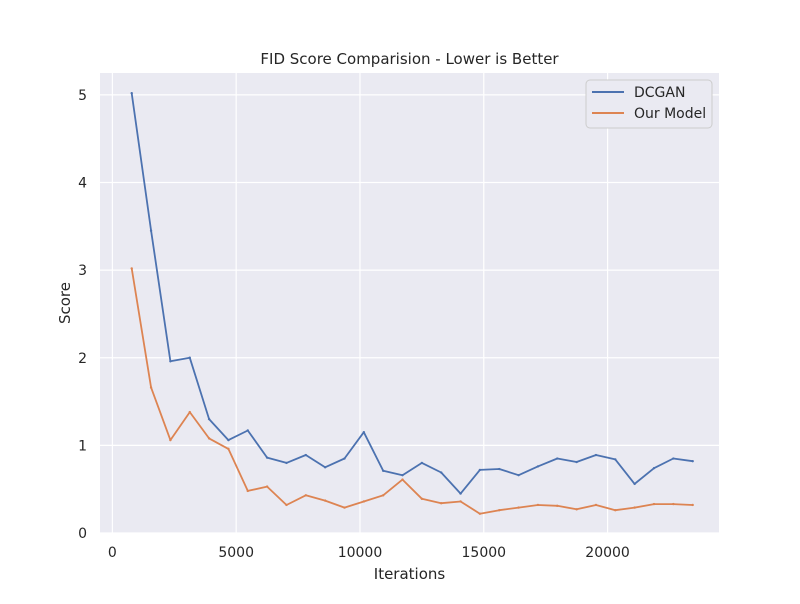  What do you see at coordinates (236, 553) in the screenshot?
I see `x-tick-label: 5000` at bounding box center [236, 553].